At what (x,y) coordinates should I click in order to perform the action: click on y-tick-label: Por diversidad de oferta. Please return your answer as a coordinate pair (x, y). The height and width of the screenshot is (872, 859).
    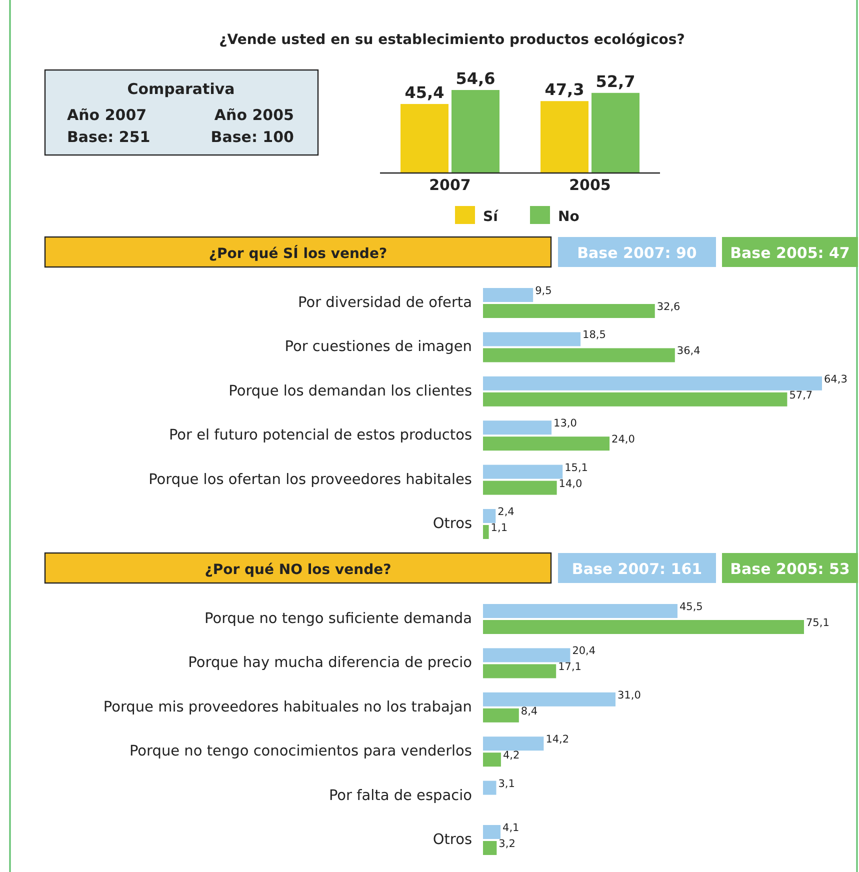
    Looking at the image, I should click on (385, 303).